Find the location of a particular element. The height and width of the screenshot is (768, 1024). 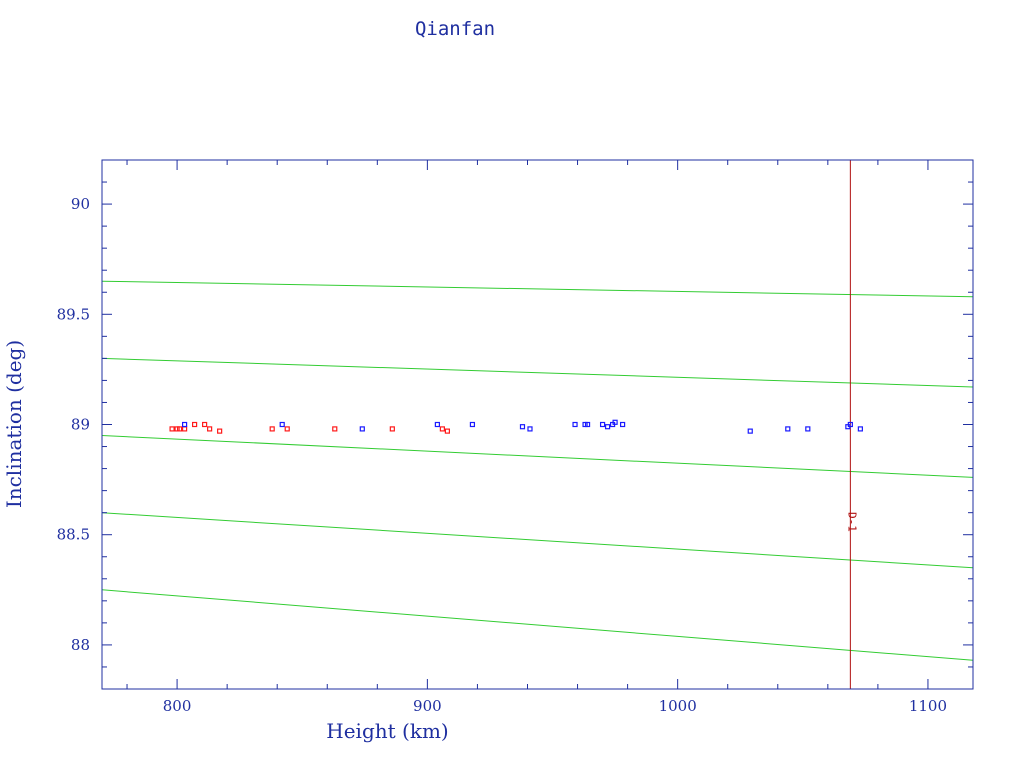

y-tick-label-88: 88 is located at coordinates (80, 645).